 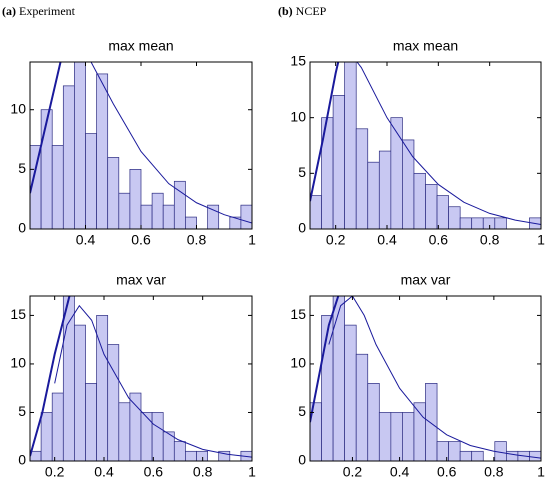 What do you see at coordinates (47, 11) in the screenshot?
I see `panel-name: Experiment` at bounding box center [47, 11].